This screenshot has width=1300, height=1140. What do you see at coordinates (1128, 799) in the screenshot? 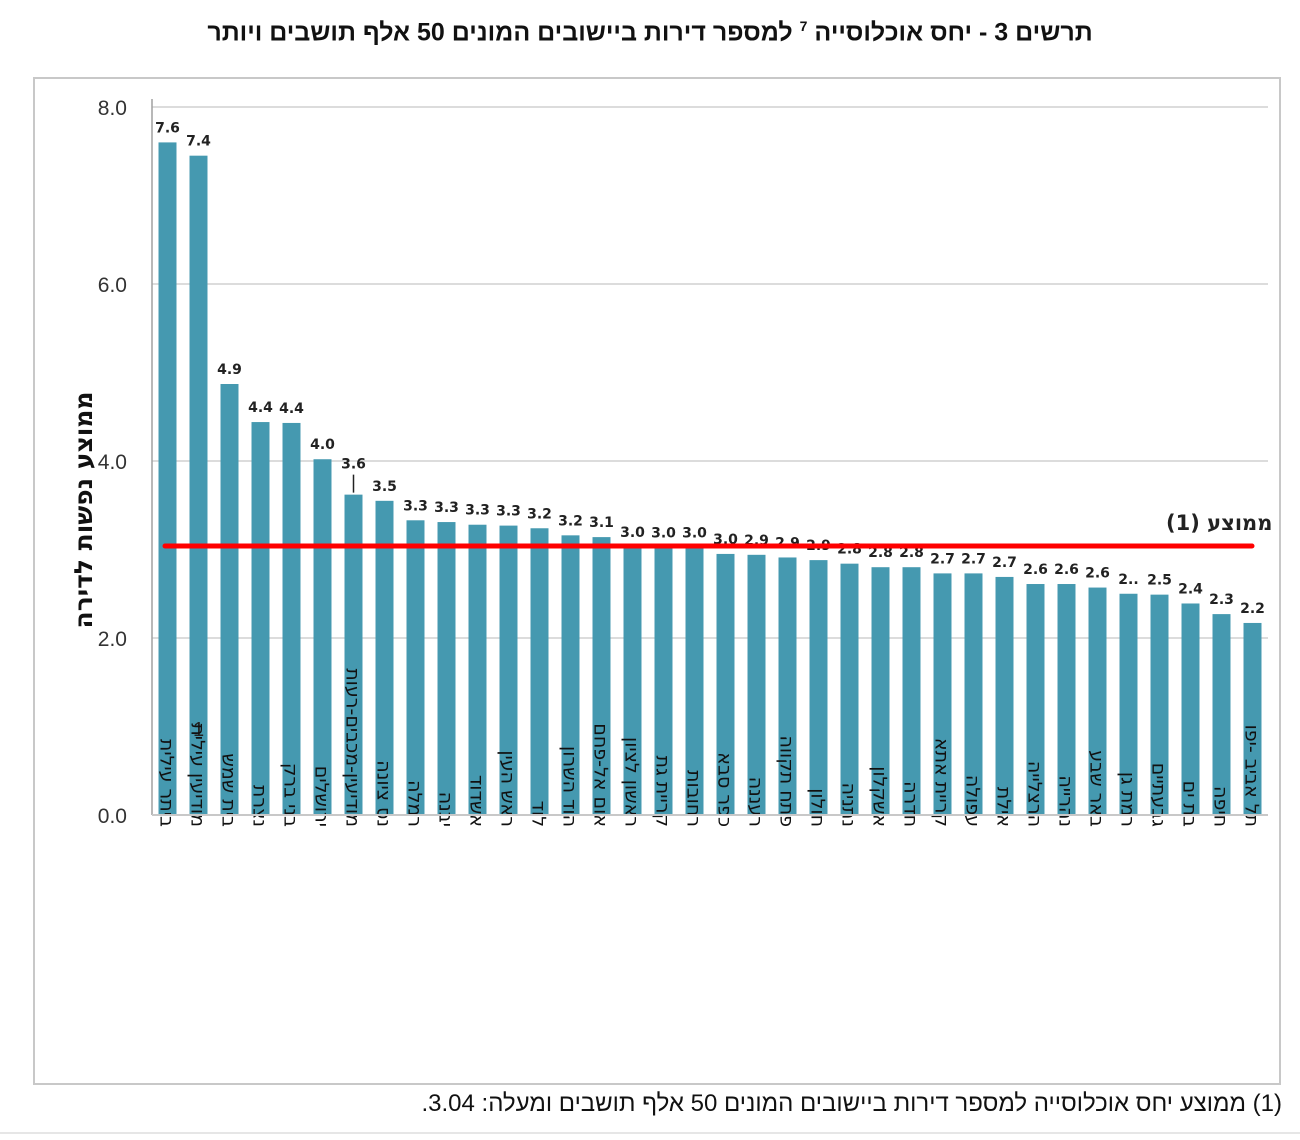
I see `x-tick-label: רמת גן` at bounding box center [1128, 799].